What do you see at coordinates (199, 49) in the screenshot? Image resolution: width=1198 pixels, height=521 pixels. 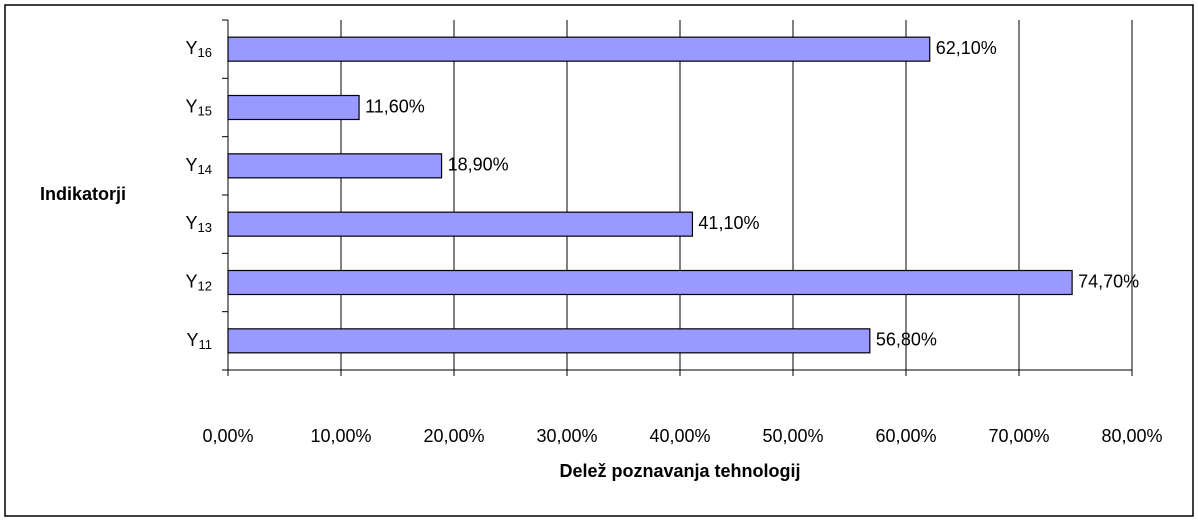 I see `y-tick-label: Y16` at bounding box center [199, 49].